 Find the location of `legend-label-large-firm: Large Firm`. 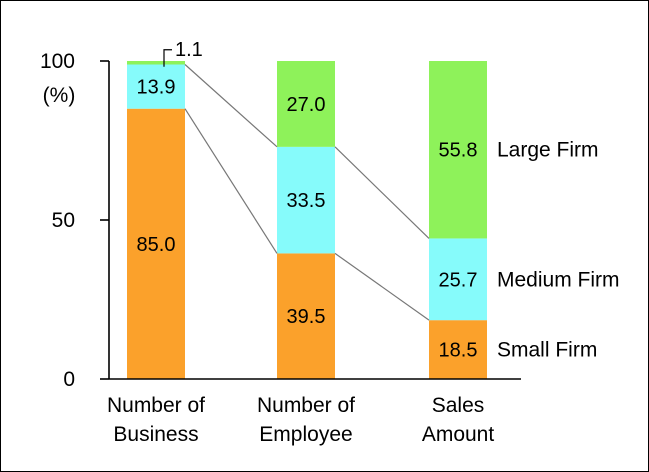

legend-label-large-firm: Large Firm is located at coordinates (548, 150).